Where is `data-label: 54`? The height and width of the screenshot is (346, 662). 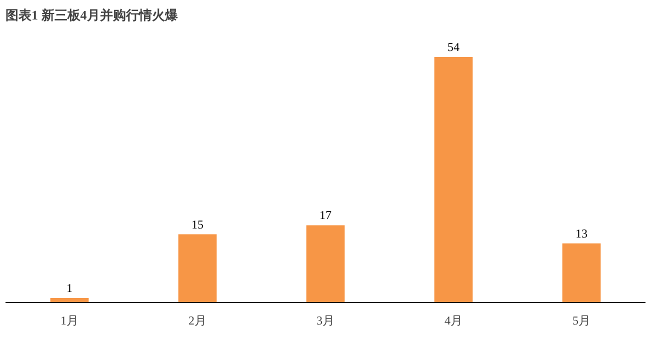 data-label: 54 is located at coordinates (454, 47).